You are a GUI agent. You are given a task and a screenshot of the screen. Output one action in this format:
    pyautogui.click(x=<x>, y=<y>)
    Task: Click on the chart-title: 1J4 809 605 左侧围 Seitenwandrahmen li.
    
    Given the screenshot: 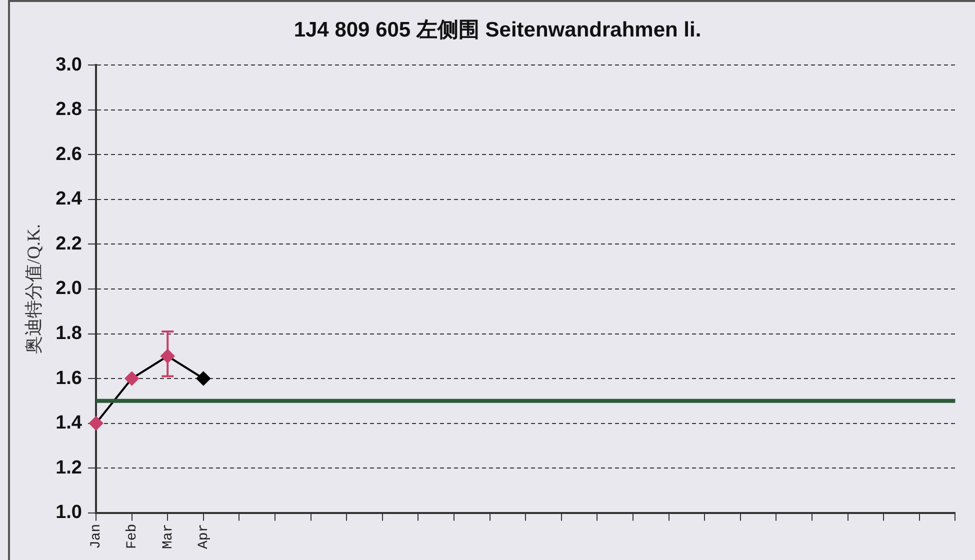 What is the action you would take?
    pyautogui.click(x=498, y=30)
    